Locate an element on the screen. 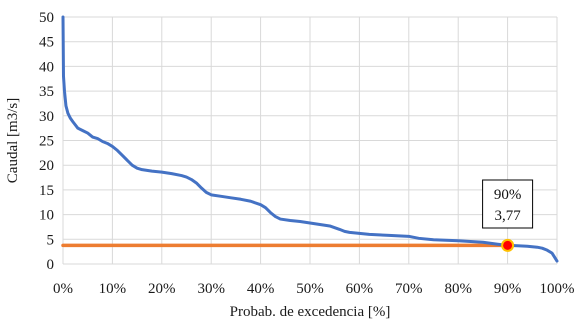 This screenshot has width=586, height=322. y-tick-label: 0 is located at coordinates (51, 265).